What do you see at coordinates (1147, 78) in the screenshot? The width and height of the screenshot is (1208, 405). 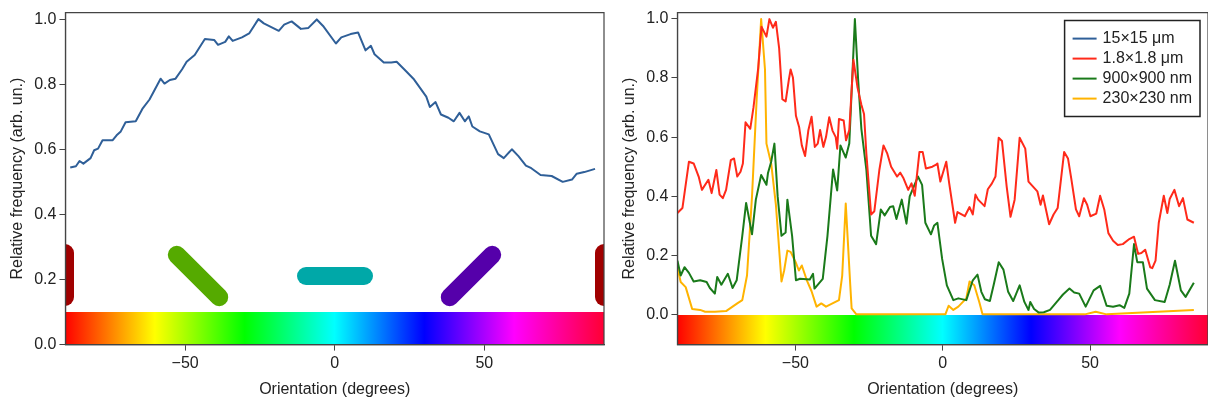 I see `legend-label: 900×900 nm` at bounding box center [1147, 78].